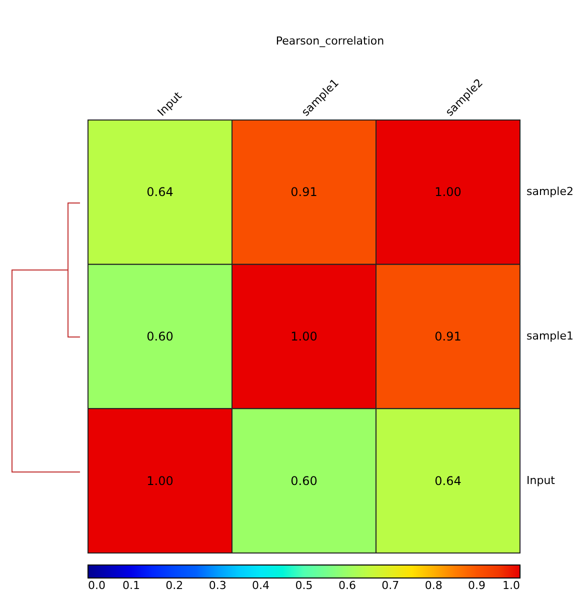 Image resolution: width=581 pixels, height=594 pixels. What do you see at coordinates (97, 585) in the screenshot?
I see `color-bar-label: 0.0` at bounding box center [97, 585].